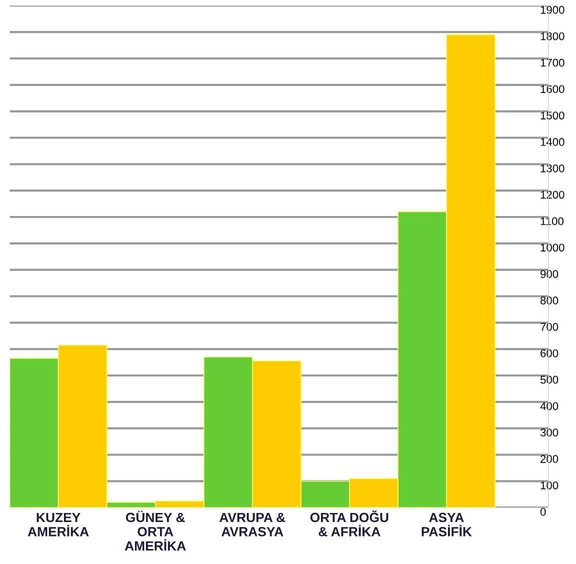  I want to click on y-tick-label: 1600, so click(552, 89).